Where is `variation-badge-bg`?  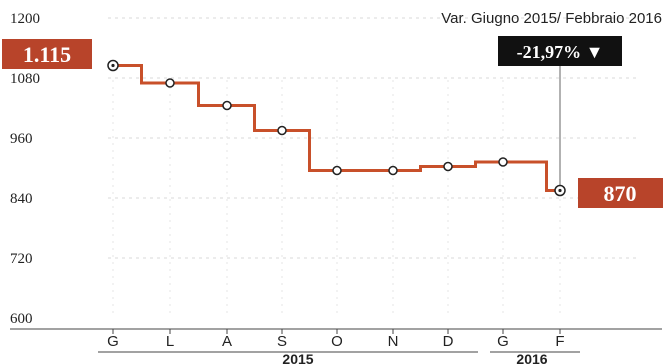 variation-badge-bg is located at coordinates (560, 51).